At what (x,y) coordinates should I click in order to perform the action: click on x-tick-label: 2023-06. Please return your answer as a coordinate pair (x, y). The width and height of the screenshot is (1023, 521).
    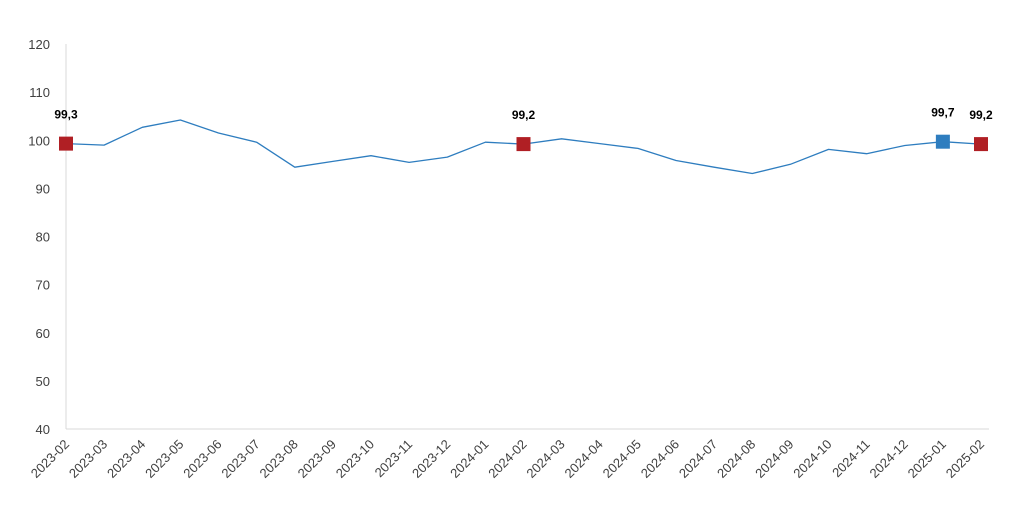
    Looking at the image, I should click on (202, 459).